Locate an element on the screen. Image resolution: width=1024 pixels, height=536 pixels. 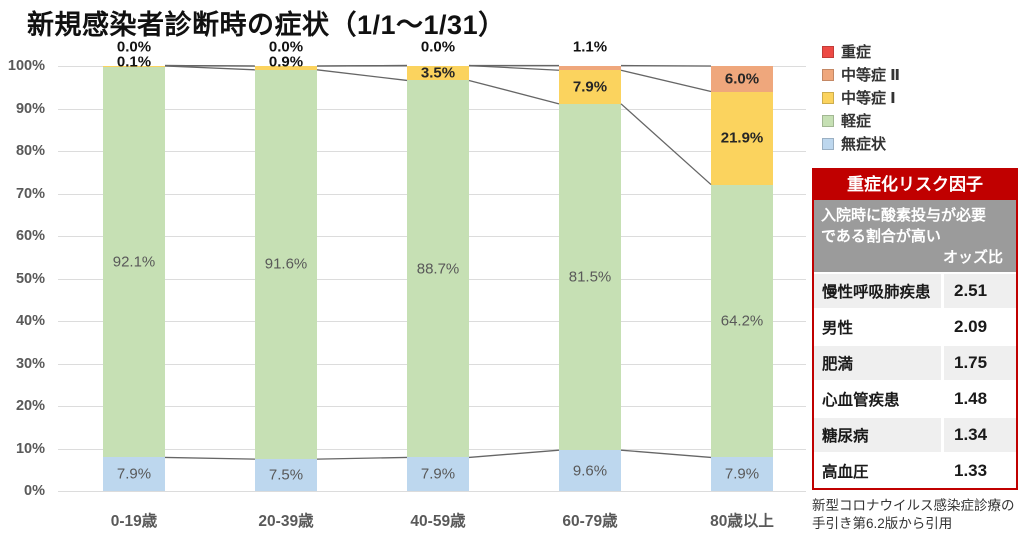
source-note-line1: 新型コロナウイルス感染症診療の is located at coordinates (913, 505).